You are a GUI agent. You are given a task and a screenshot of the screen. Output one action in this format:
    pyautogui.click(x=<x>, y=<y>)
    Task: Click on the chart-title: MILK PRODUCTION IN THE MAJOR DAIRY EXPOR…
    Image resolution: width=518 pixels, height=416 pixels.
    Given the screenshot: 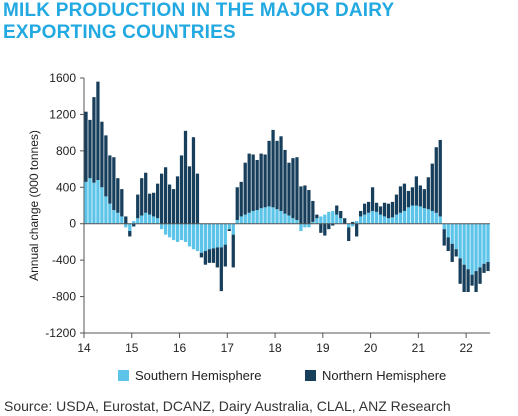 What is the action you would take?
    pyautogui.click(x=198, y=22)
    